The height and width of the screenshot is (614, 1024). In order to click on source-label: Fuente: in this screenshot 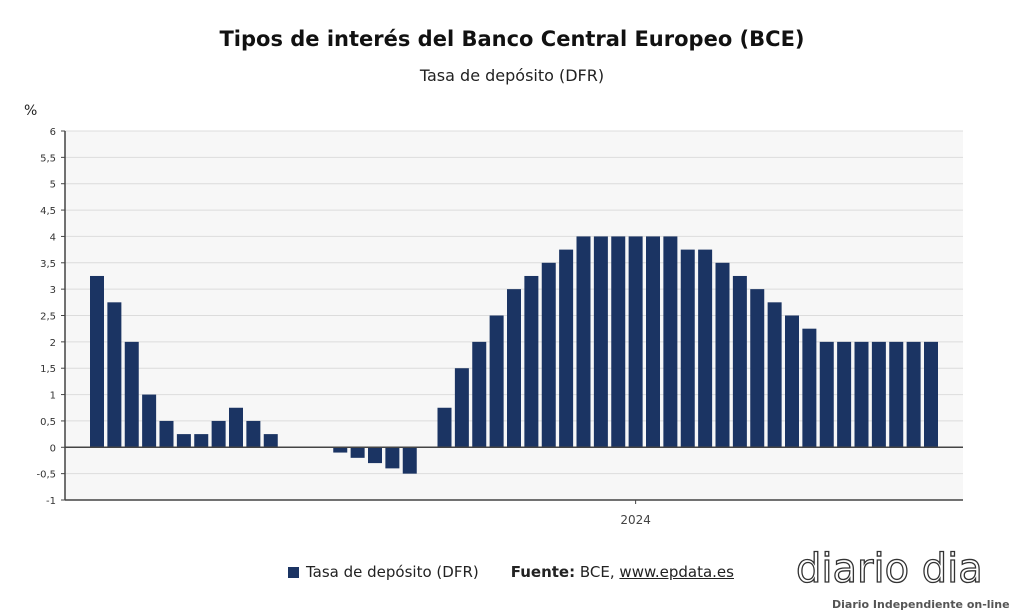, I will do `click(543, 572)`.